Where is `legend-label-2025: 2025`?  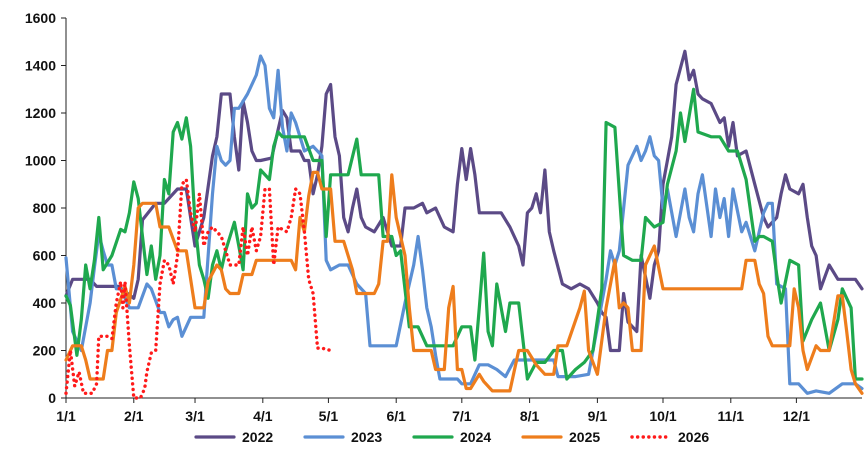
legend-label-2025: 2025 is located at coordinates (584, 437).